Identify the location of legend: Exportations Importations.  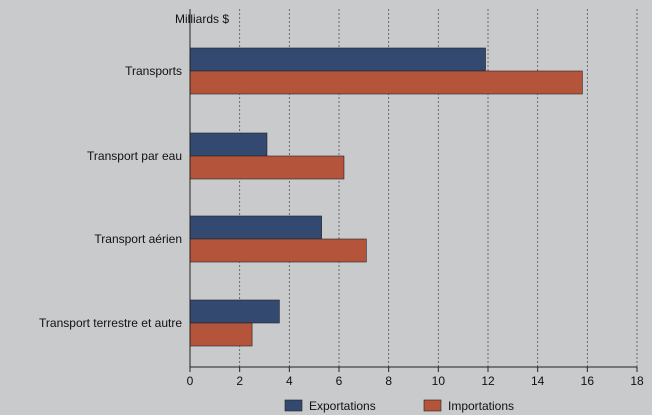
(399, 406).